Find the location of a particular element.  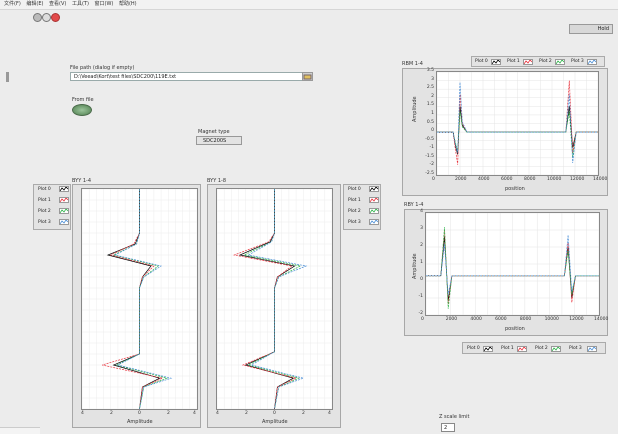

y-tick-label: -1.5 is located at coordinates (429, 156).